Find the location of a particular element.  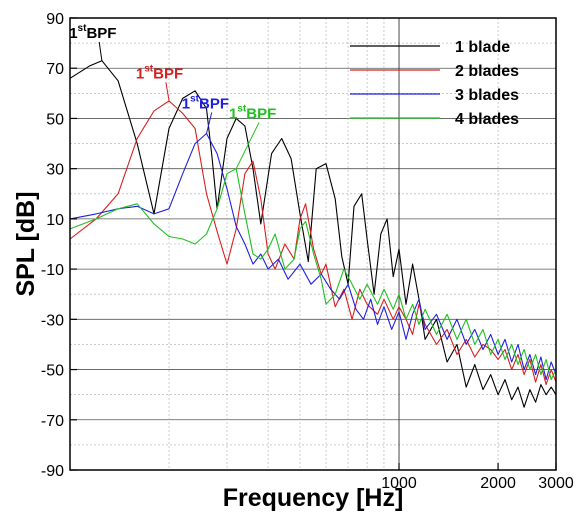

x-tick-label: 3000 is located at coordinates (556, 483).